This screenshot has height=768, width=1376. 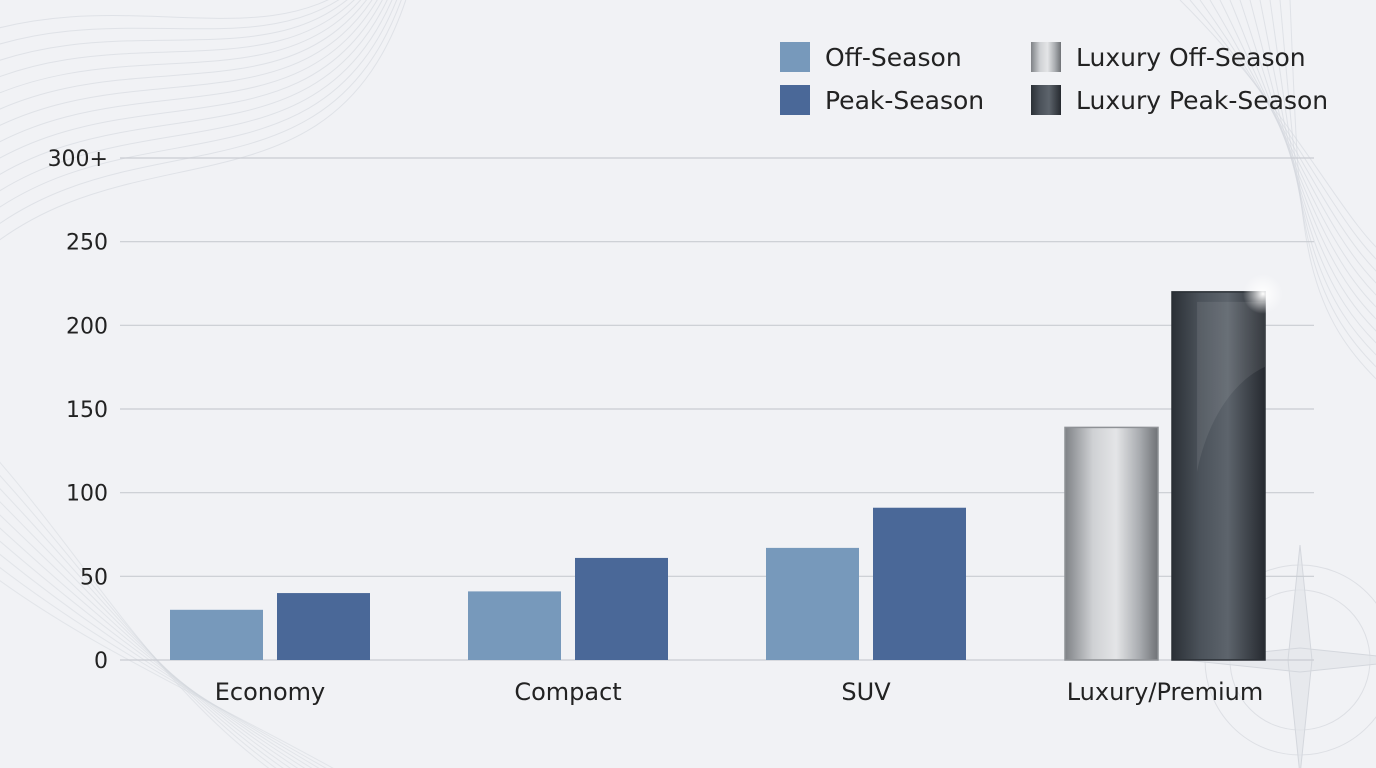 What do you see at coordinates (904, 100) in the screenshot?
I see `legend-label: Peak-Season` at bounding box center [904, 100].